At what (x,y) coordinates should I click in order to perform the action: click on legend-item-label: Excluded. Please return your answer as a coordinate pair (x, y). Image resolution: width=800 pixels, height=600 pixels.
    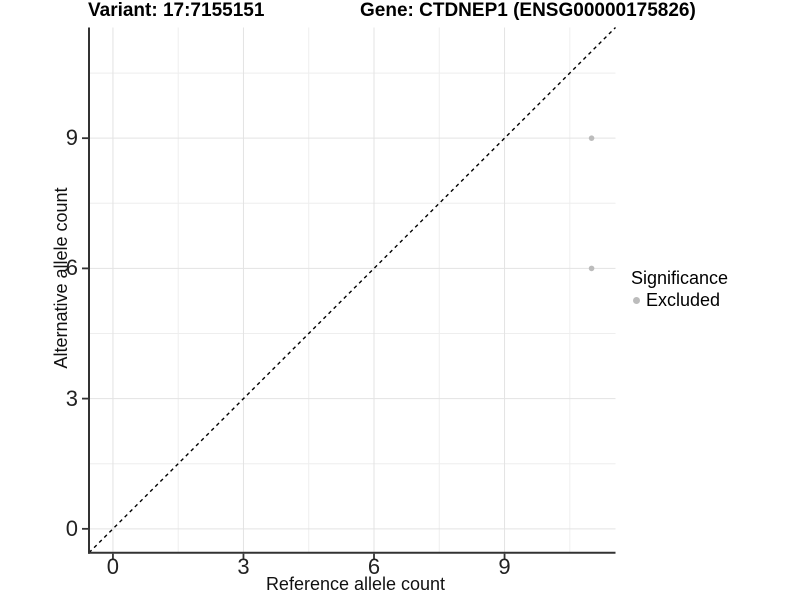
    Looking at the image, I should click on (683, 300).